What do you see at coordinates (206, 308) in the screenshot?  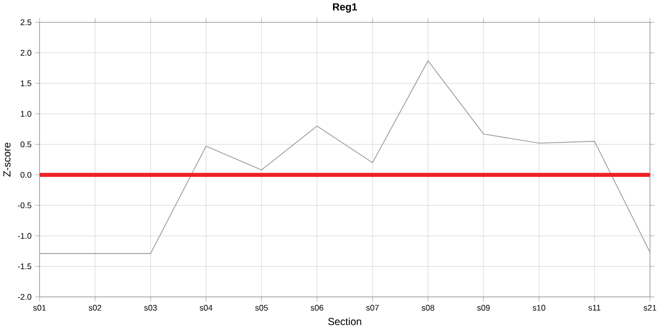 I see `x-tick-label: s04` at bounding box center [206, 308].